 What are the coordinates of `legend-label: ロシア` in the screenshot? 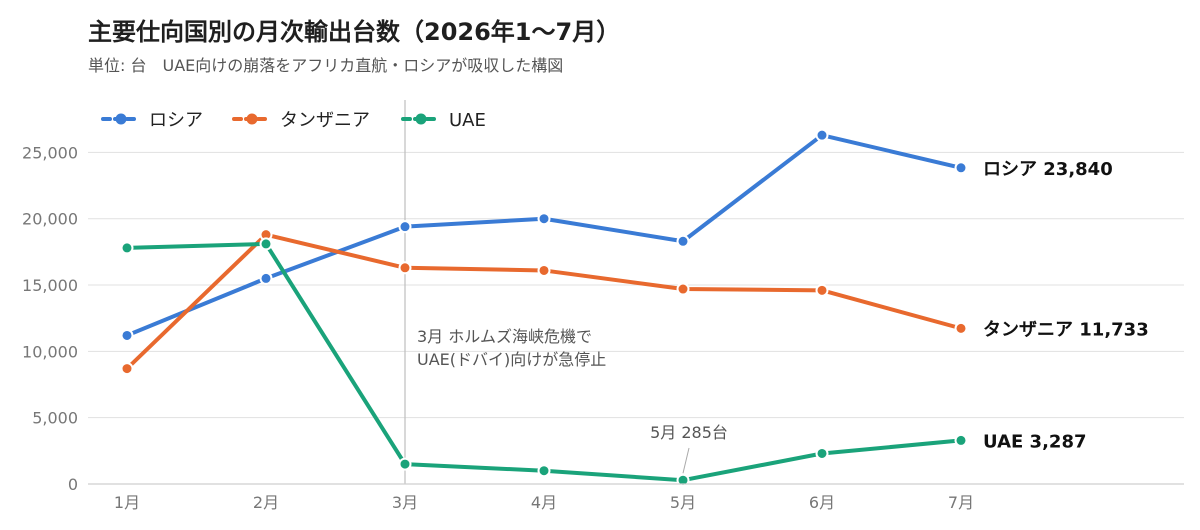 It's located at (176, 120).